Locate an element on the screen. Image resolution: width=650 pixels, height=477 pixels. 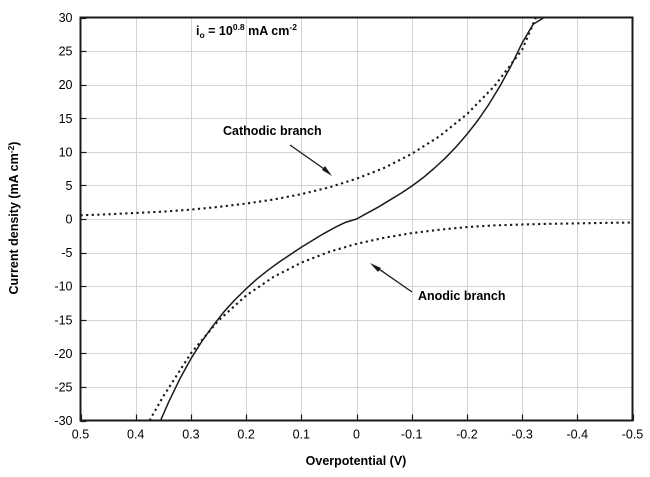
anodic-branch-label: Anodic branch is located at coordinates (462, 296).